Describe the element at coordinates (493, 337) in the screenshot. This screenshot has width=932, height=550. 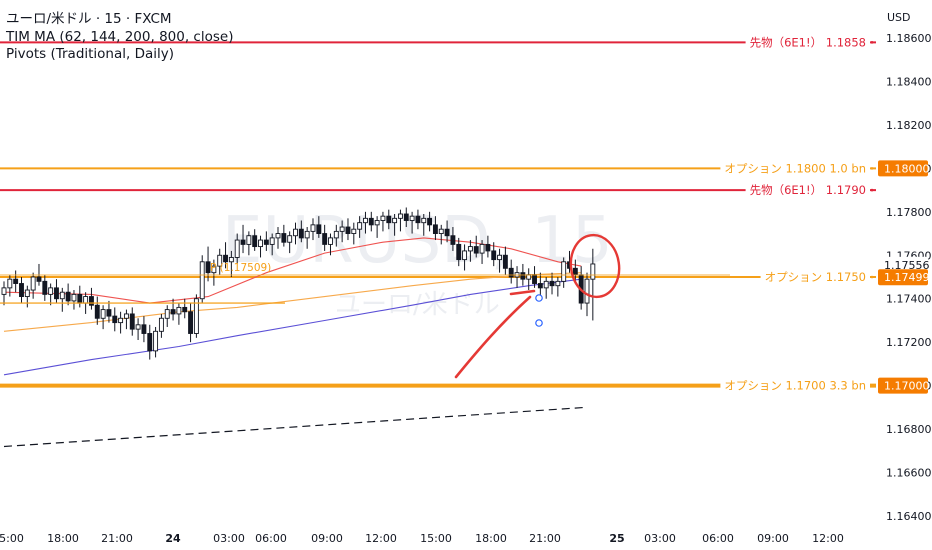
I see `arrow-annotation` at that location.